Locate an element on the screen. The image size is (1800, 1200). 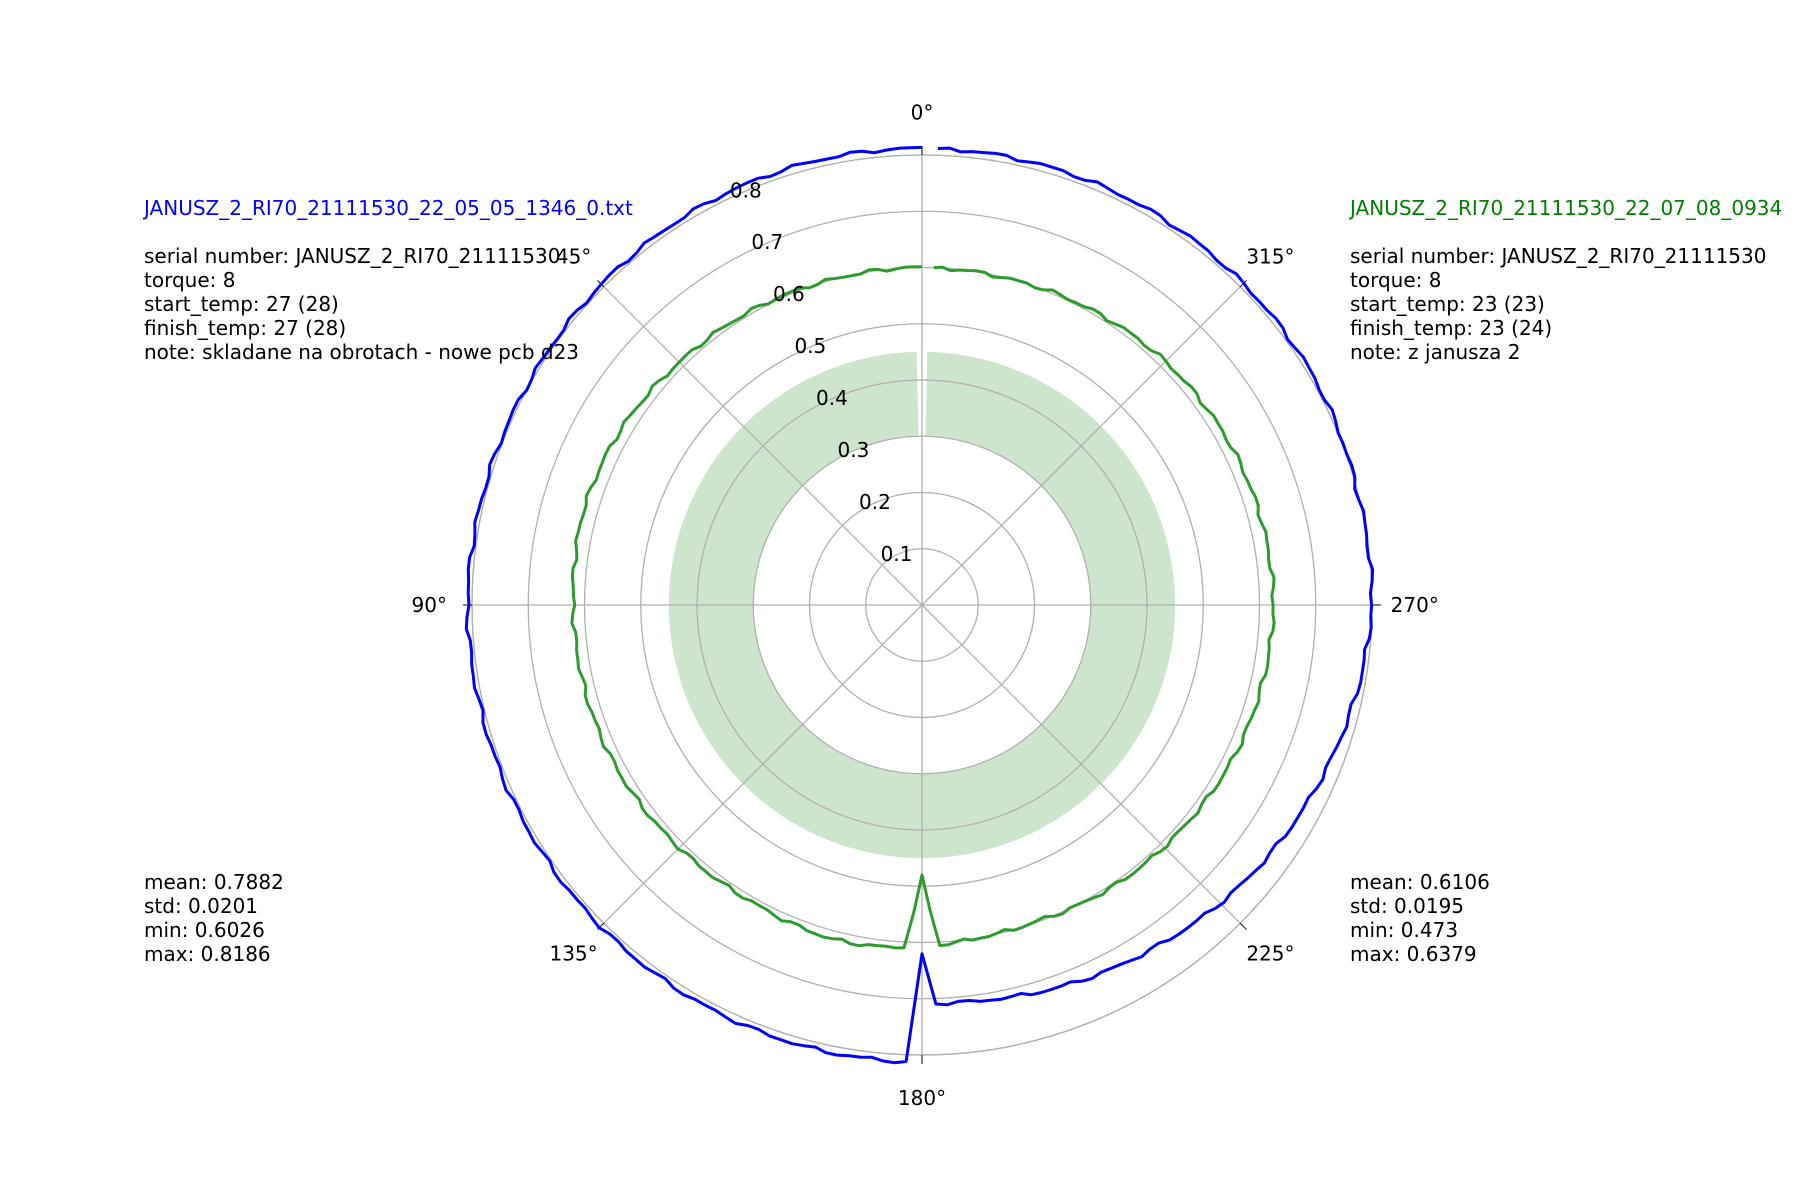
r-tick-label: 0.7 is located at coordinates (767, 242).